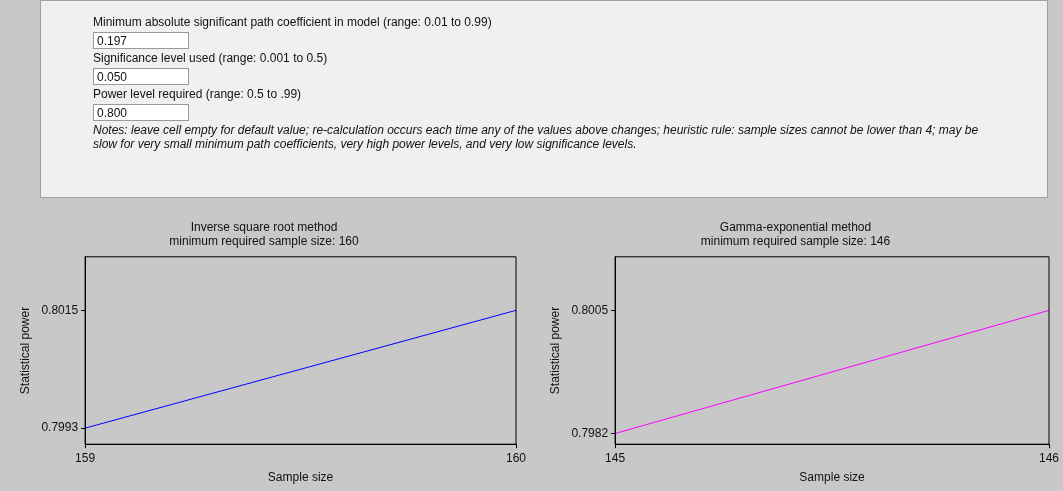 Image resolution: width=1063 pixels, height=491 pixels. I want to click on chart-title: Inverse square root method, so click(264, 226).